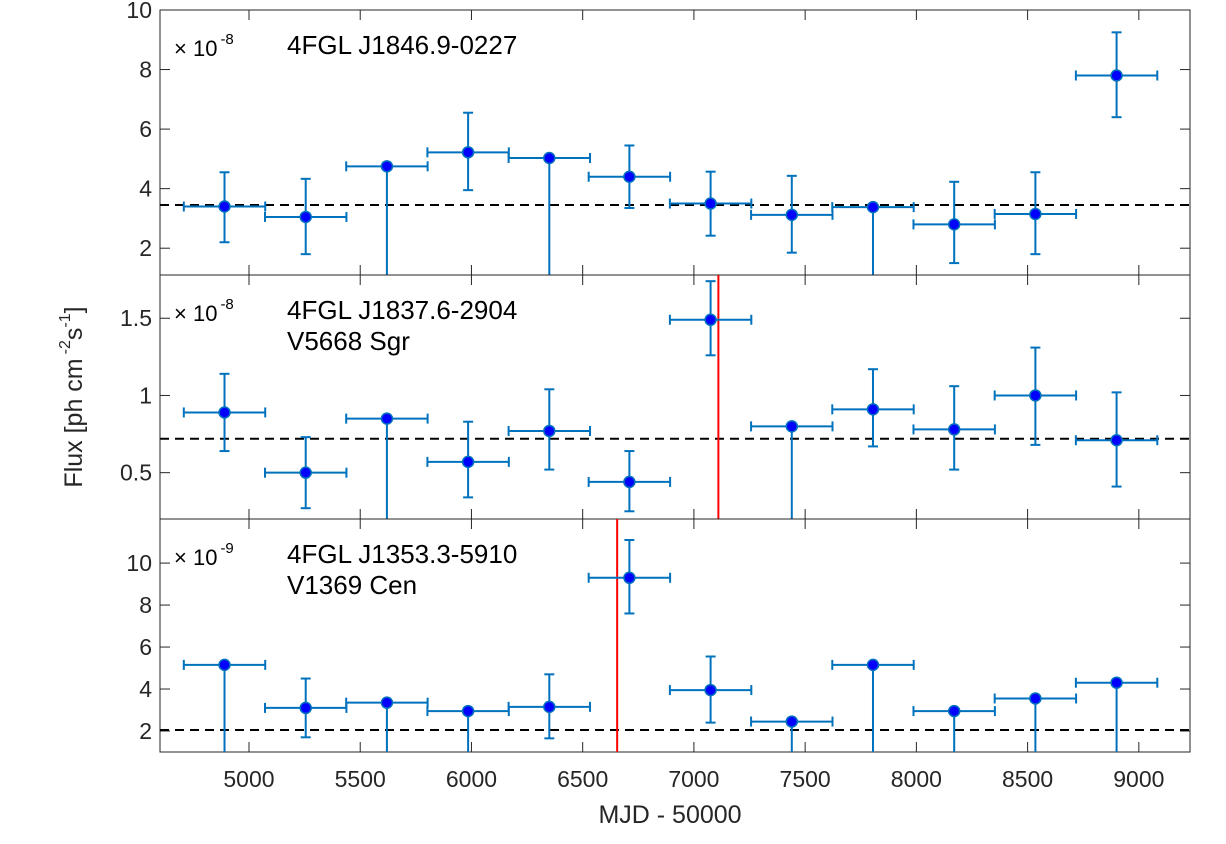 Image resolution: width=1226 pixels, height=844 pixels. I want to click on x-tick-label: 8000, so click(916, 779).